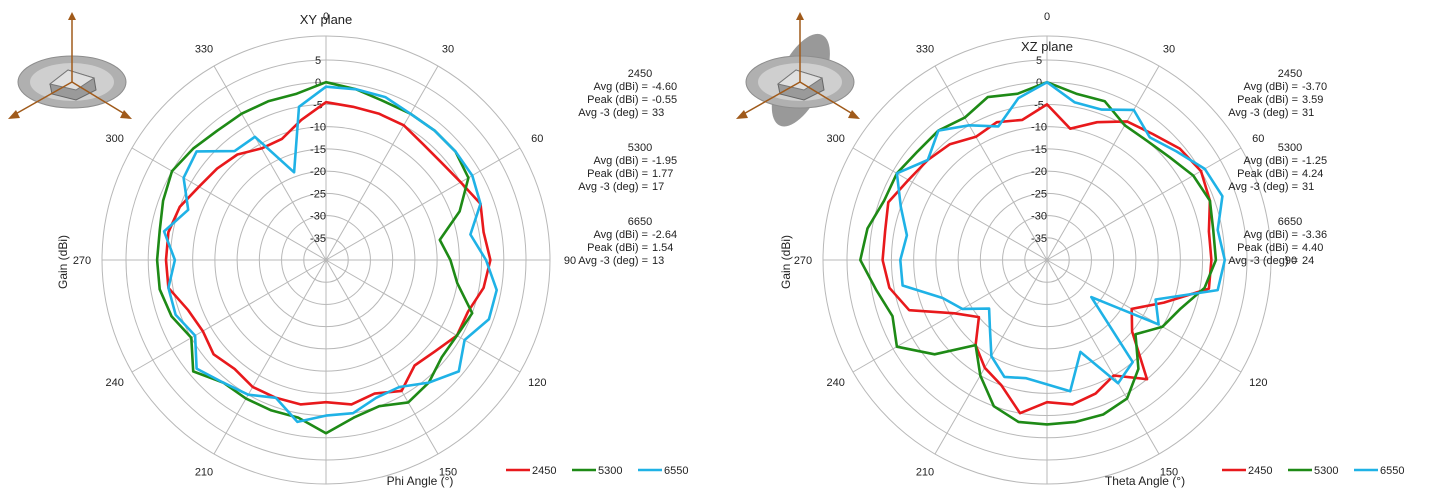  I want to click on stats-value: -1.25, so click(1314, 161).